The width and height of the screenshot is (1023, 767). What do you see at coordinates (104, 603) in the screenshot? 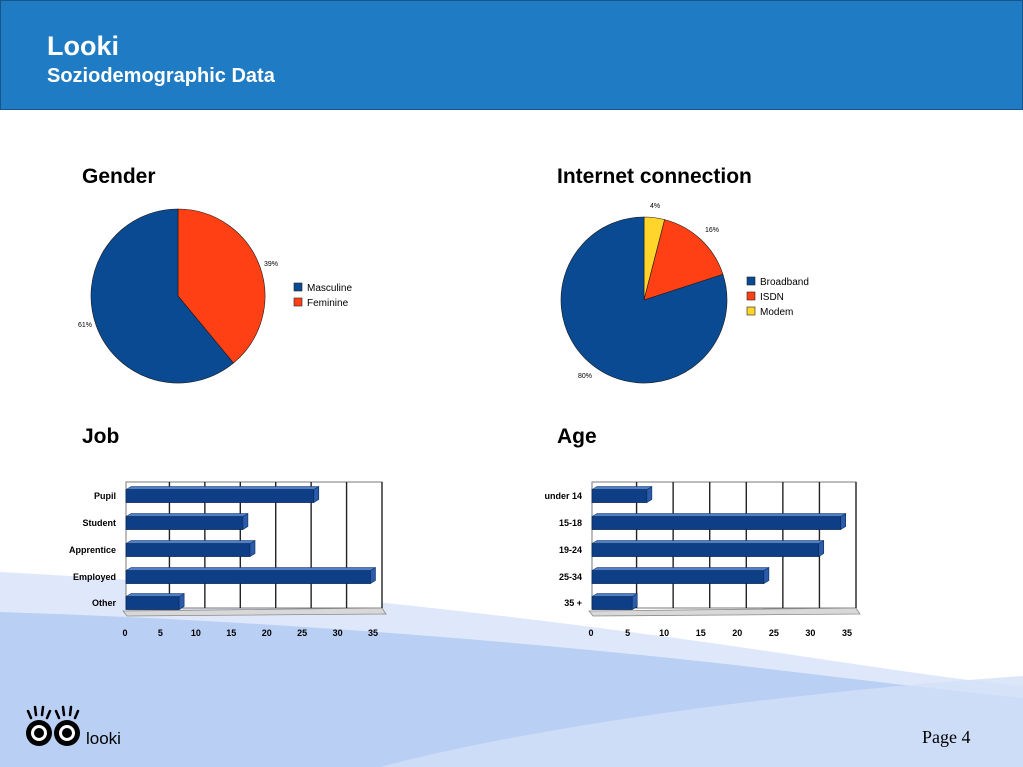
I see `job-category-label: Other` at bounding box center [104, 603].